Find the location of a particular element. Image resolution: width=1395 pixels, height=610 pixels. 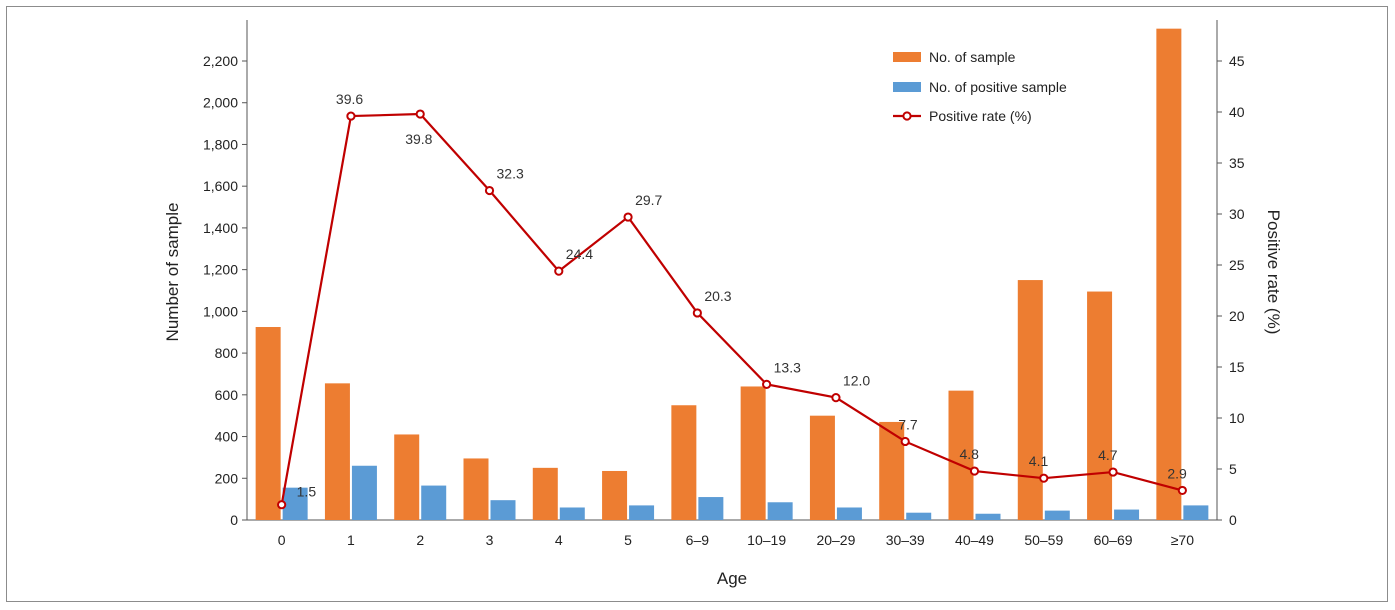

x-tick-label: 50–59 is located at coordinates (1043, 540).